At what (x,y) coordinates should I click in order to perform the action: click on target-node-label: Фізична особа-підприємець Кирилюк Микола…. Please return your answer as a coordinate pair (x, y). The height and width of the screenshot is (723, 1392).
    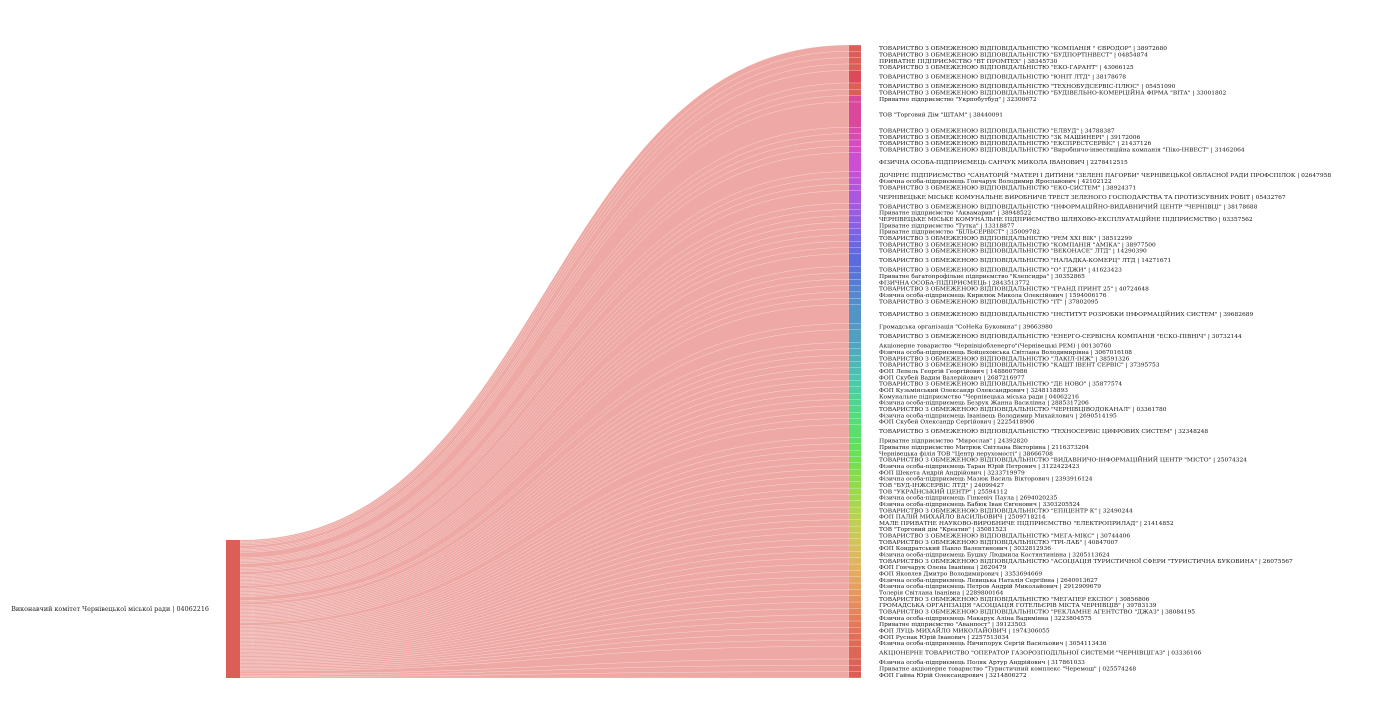
    Looking at the image, I should click on (993, 295).